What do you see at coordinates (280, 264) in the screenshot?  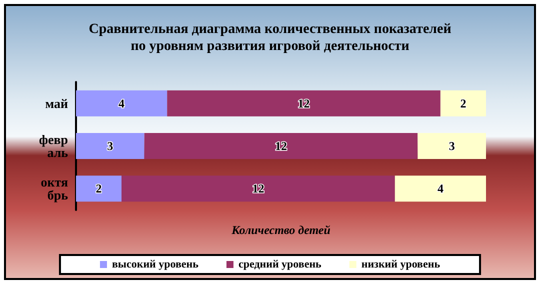 I see `legend-label: средний уровень` at bounding box center [280, 264].